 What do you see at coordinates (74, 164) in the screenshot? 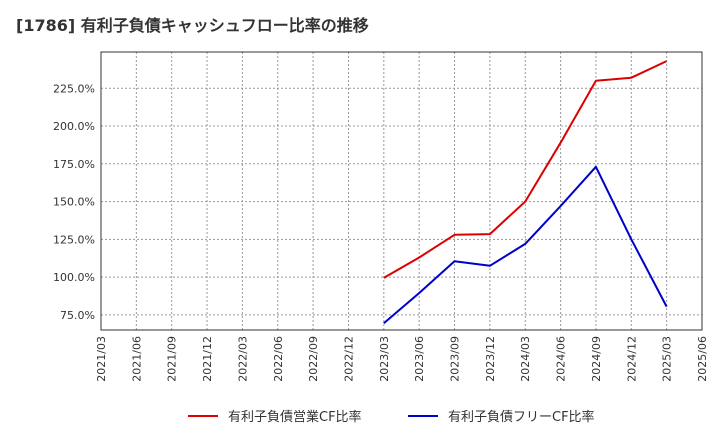
I see `y-tick-label: 175.0%` at bounding box center [74, 164].